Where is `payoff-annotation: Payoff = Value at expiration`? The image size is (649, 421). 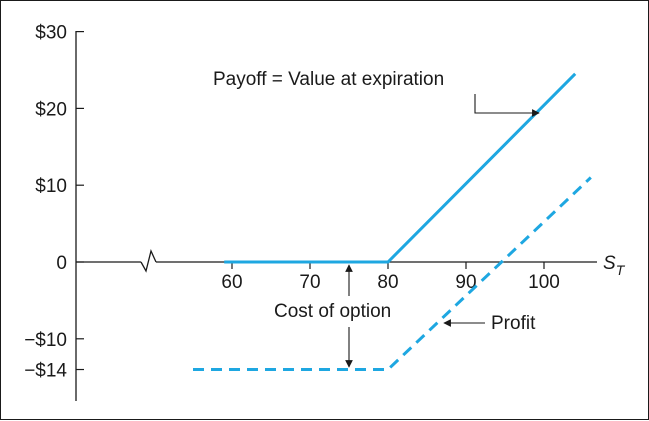
payoff-annotation: Payoff = Value at expiration is located at coordinates (328, 79).